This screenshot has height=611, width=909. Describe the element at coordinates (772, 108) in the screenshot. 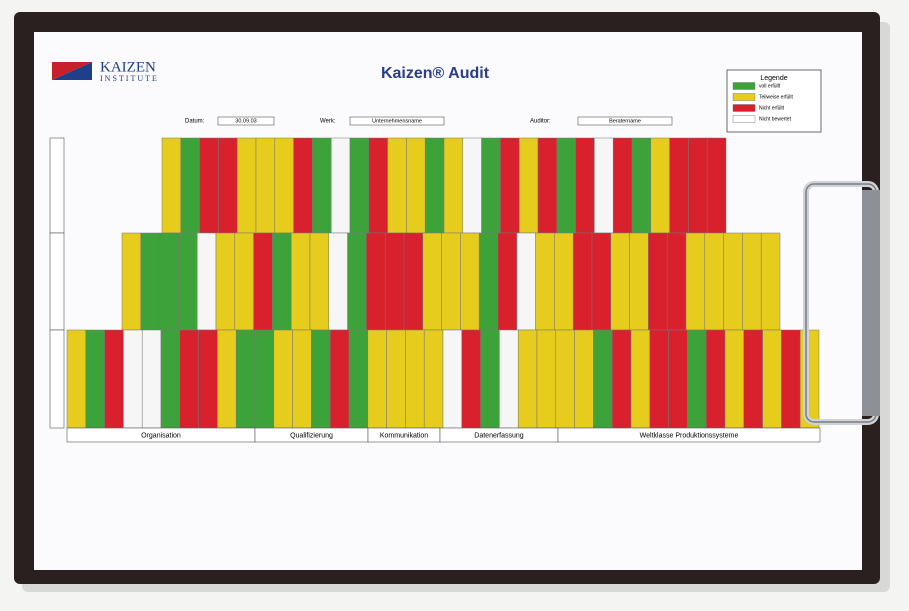

I see `legend-label: Nicht erfüllt` at that location.